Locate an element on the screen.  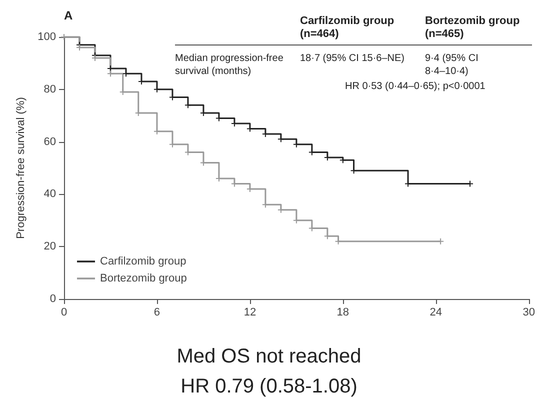
text: Carfilzomib group is located at coordinates (347, 21).